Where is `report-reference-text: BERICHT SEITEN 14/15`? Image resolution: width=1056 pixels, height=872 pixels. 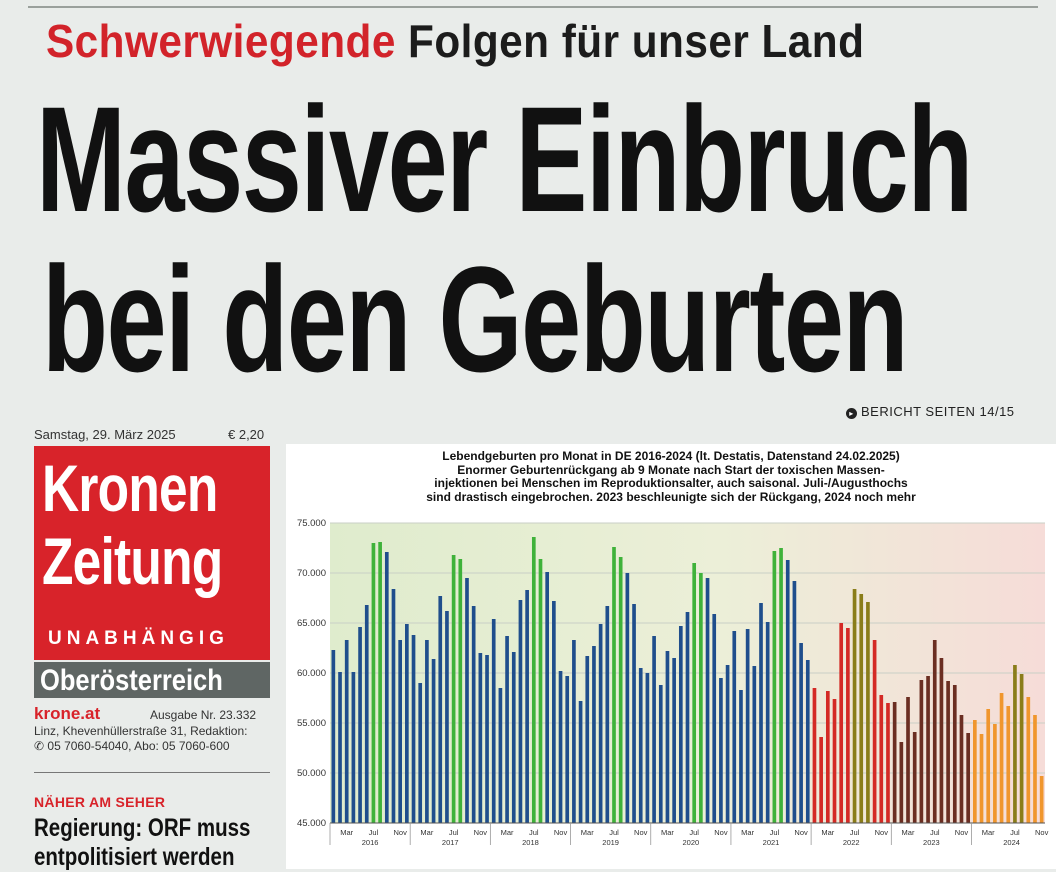
report-reference-text: BERICHT SEITEN 14/15 is located at coordinates (938, 411).